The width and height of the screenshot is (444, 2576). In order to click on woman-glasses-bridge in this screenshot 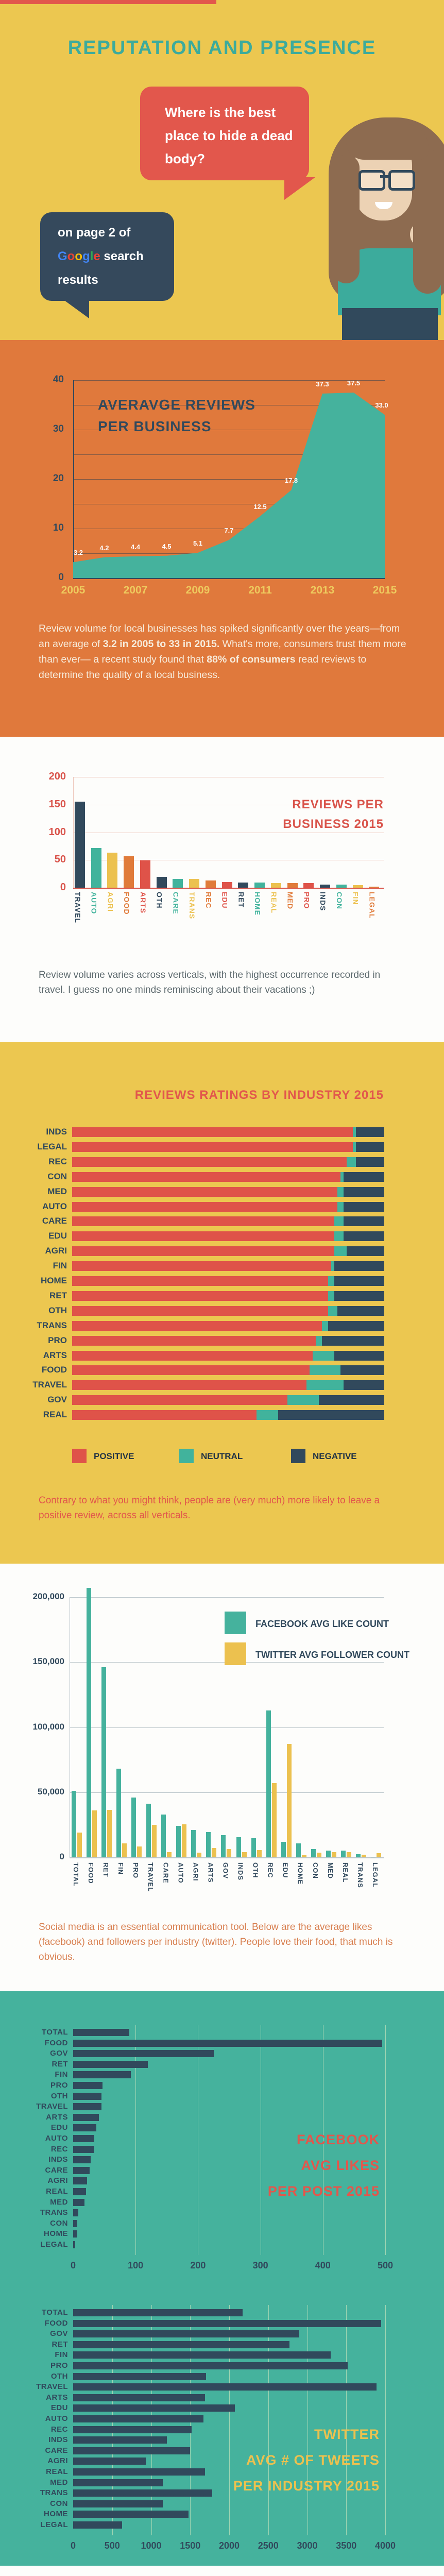, I will do `click(384, 176)`.